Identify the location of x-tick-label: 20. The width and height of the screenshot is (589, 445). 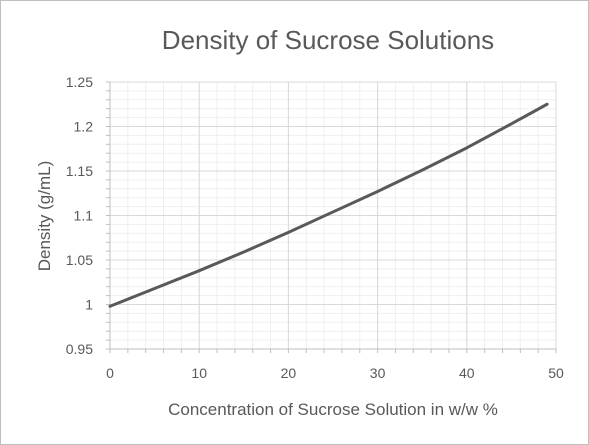
(289, 373).